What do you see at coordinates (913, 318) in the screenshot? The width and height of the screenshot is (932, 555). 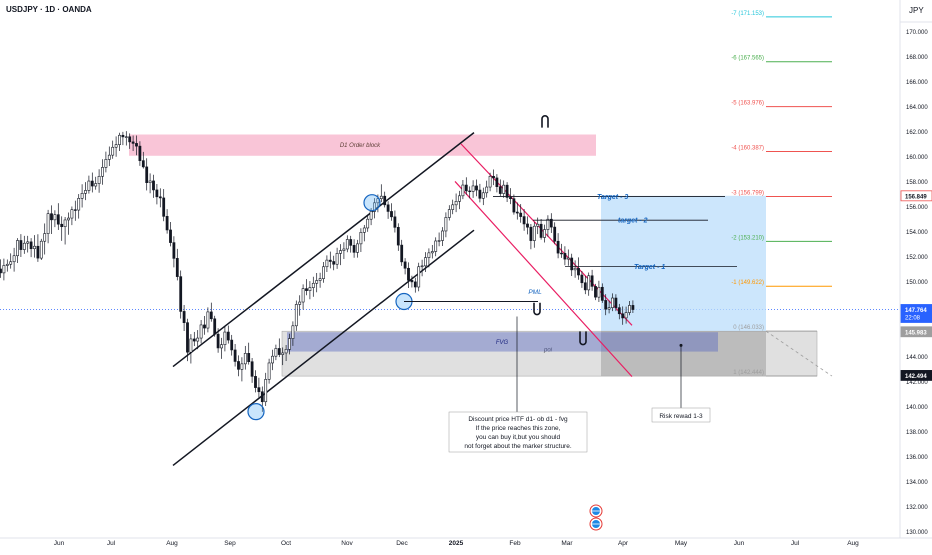 I see `price-badge-countdown: 22:08` at bounding box center [913, 318].